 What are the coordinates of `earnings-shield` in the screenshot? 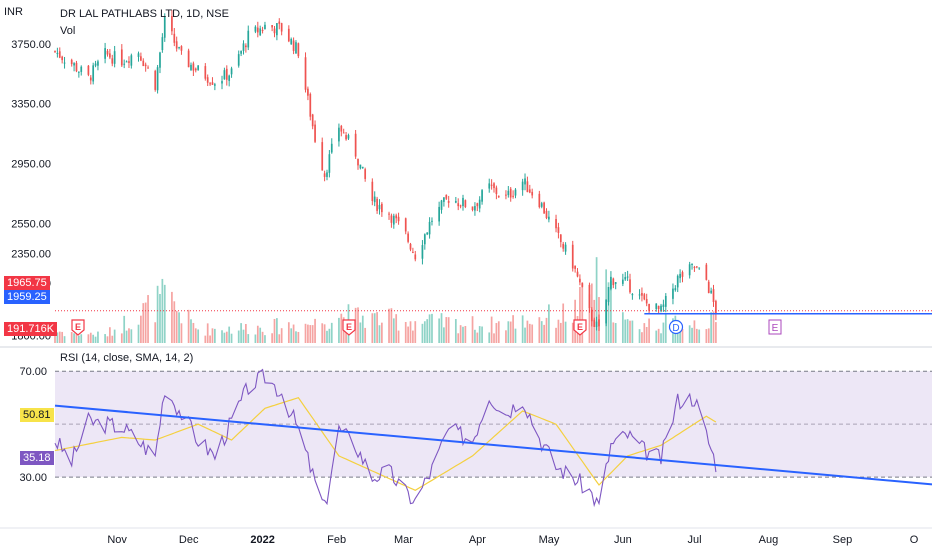 It's located at (78, 327).